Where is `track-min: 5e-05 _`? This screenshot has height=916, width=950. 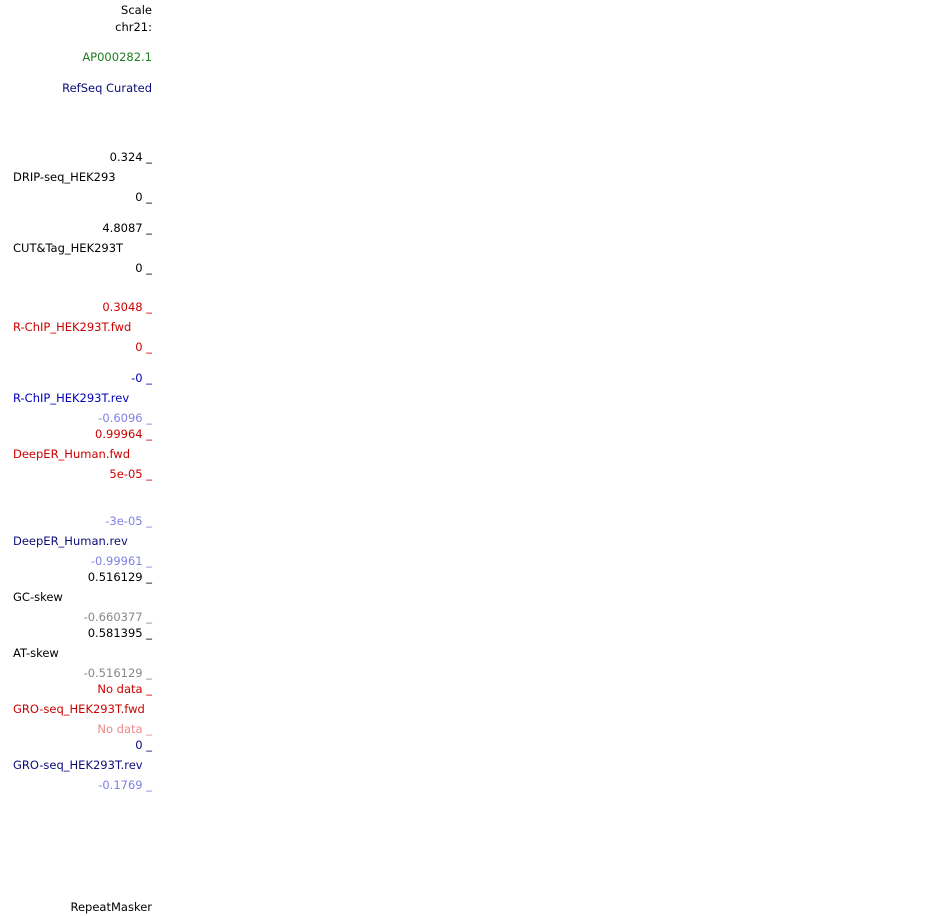
track-min: 5e-05 _ is located at coordinates (130, 474).